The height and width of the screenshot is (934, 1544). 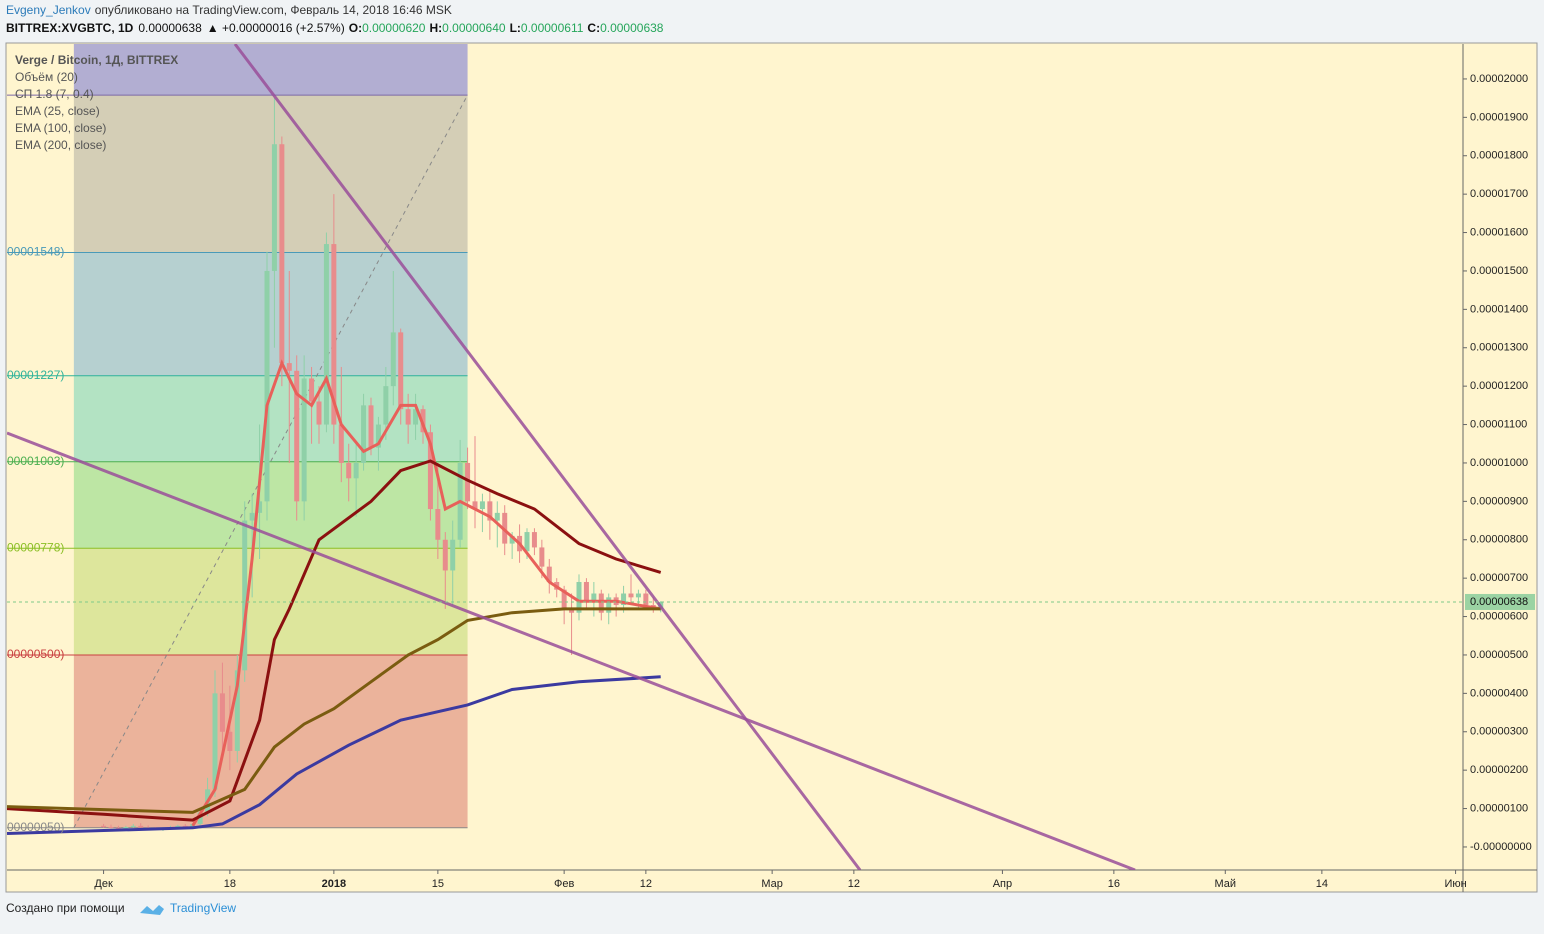 I want to click on footer-text: Создано при помощи, so click(x=65, y=908).